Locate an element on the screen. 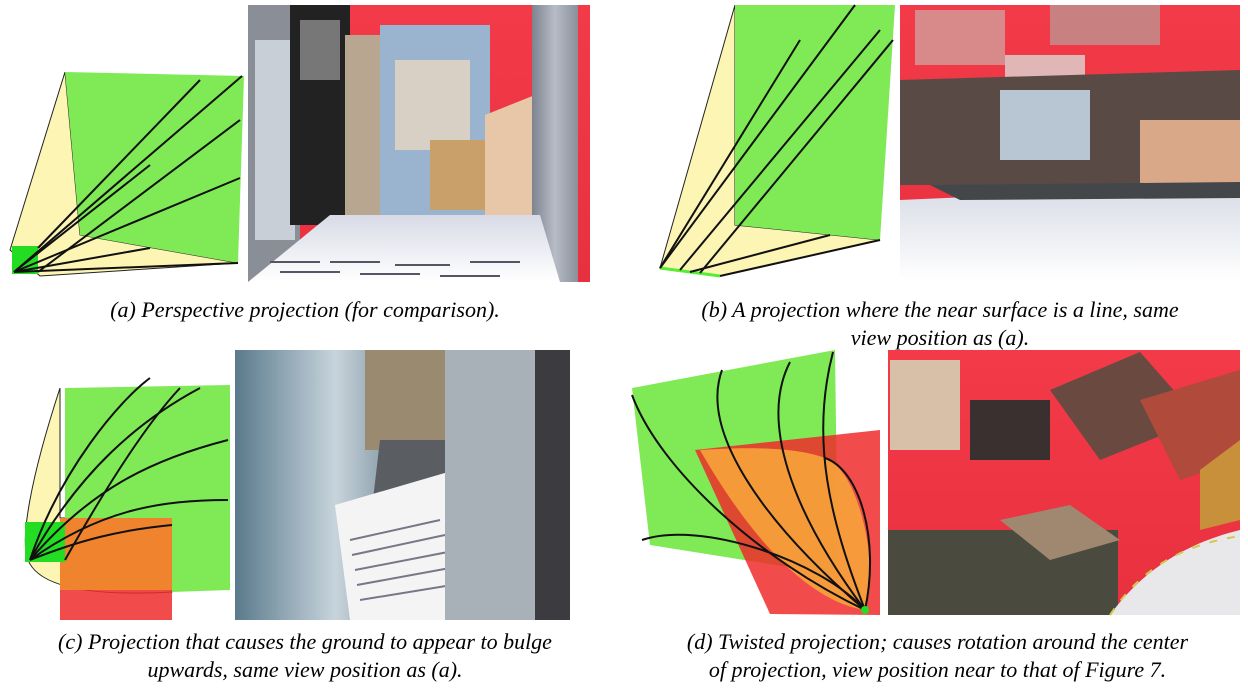 This screenshot has width=1248, height=693. diagram-c is located at coordinates (127, 498).